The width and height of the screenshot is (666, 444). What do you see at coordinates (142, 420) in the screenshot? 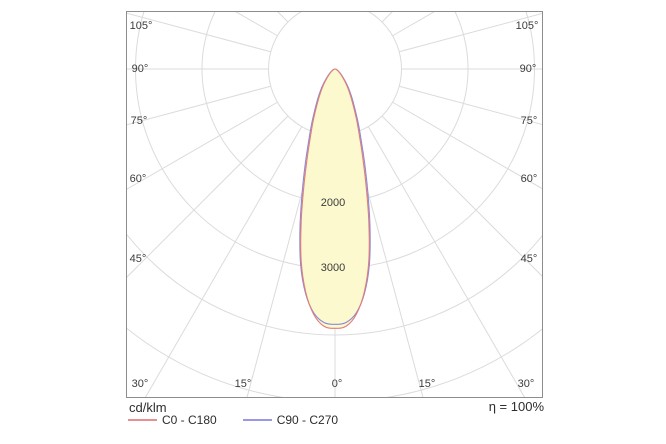
I see `c0-c180-line-swatch` at bounding box center [142, 420].